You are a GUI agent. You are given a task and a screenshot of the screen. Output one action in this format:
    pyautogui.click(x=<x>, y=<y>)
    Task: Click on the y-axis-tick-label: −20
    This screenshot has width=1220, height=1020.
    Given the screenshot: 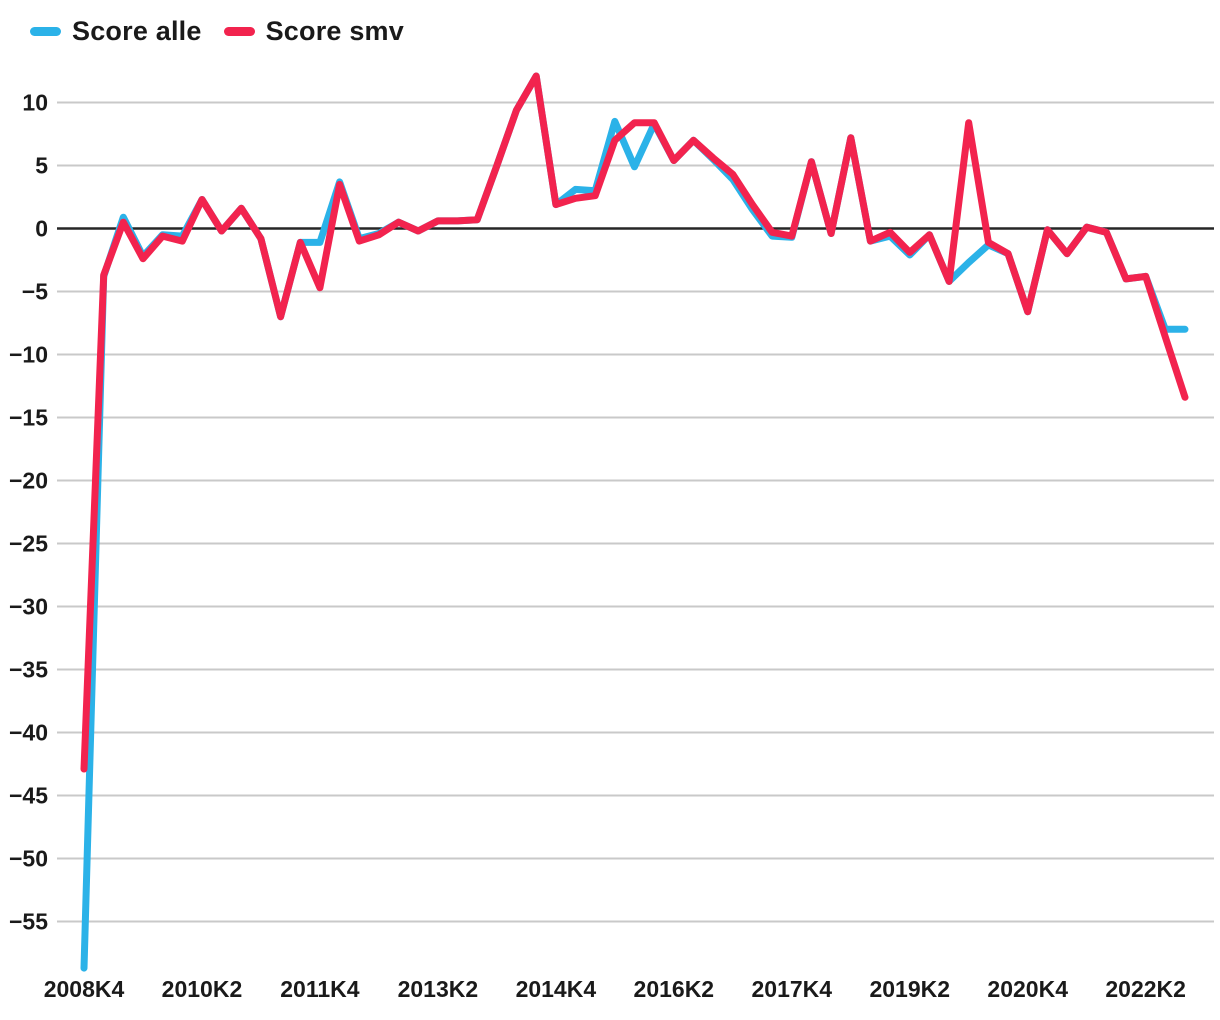 What is the action you would take?
    pyautogui.click(x=28, y=481)
    